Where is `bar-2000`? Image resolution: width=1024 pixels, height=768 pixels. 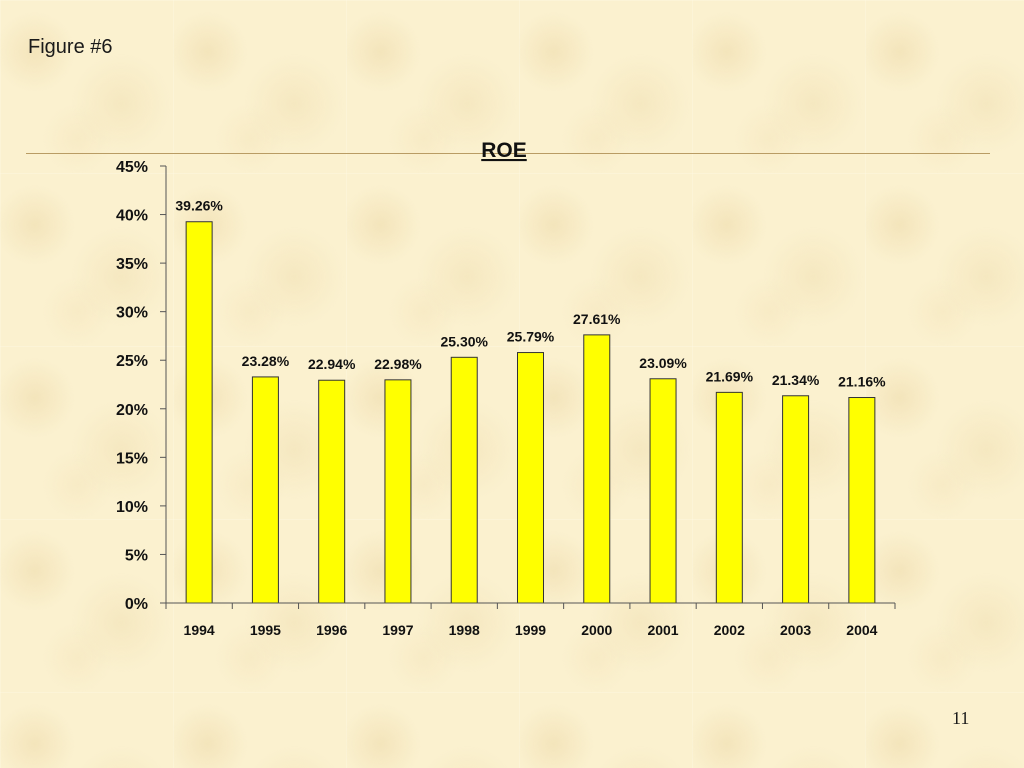
bar-2000 is located at coordinates (597, 469).